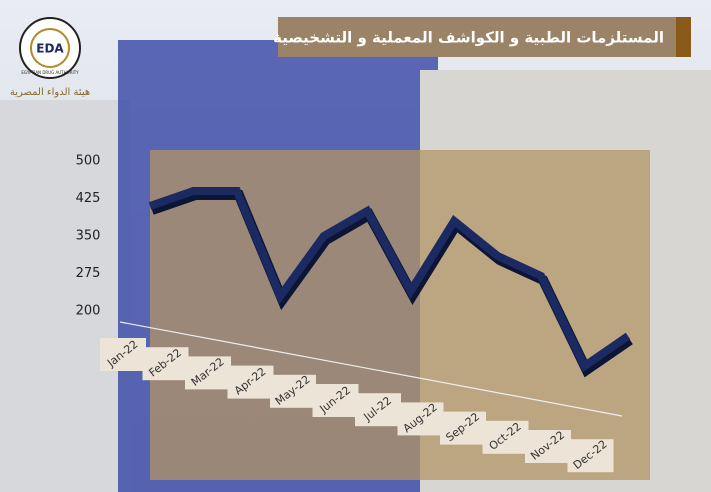 The image size is (711, 492). Describe the element at coordinates (371, 369) in the screenshot. I see `decor-line` at that location.